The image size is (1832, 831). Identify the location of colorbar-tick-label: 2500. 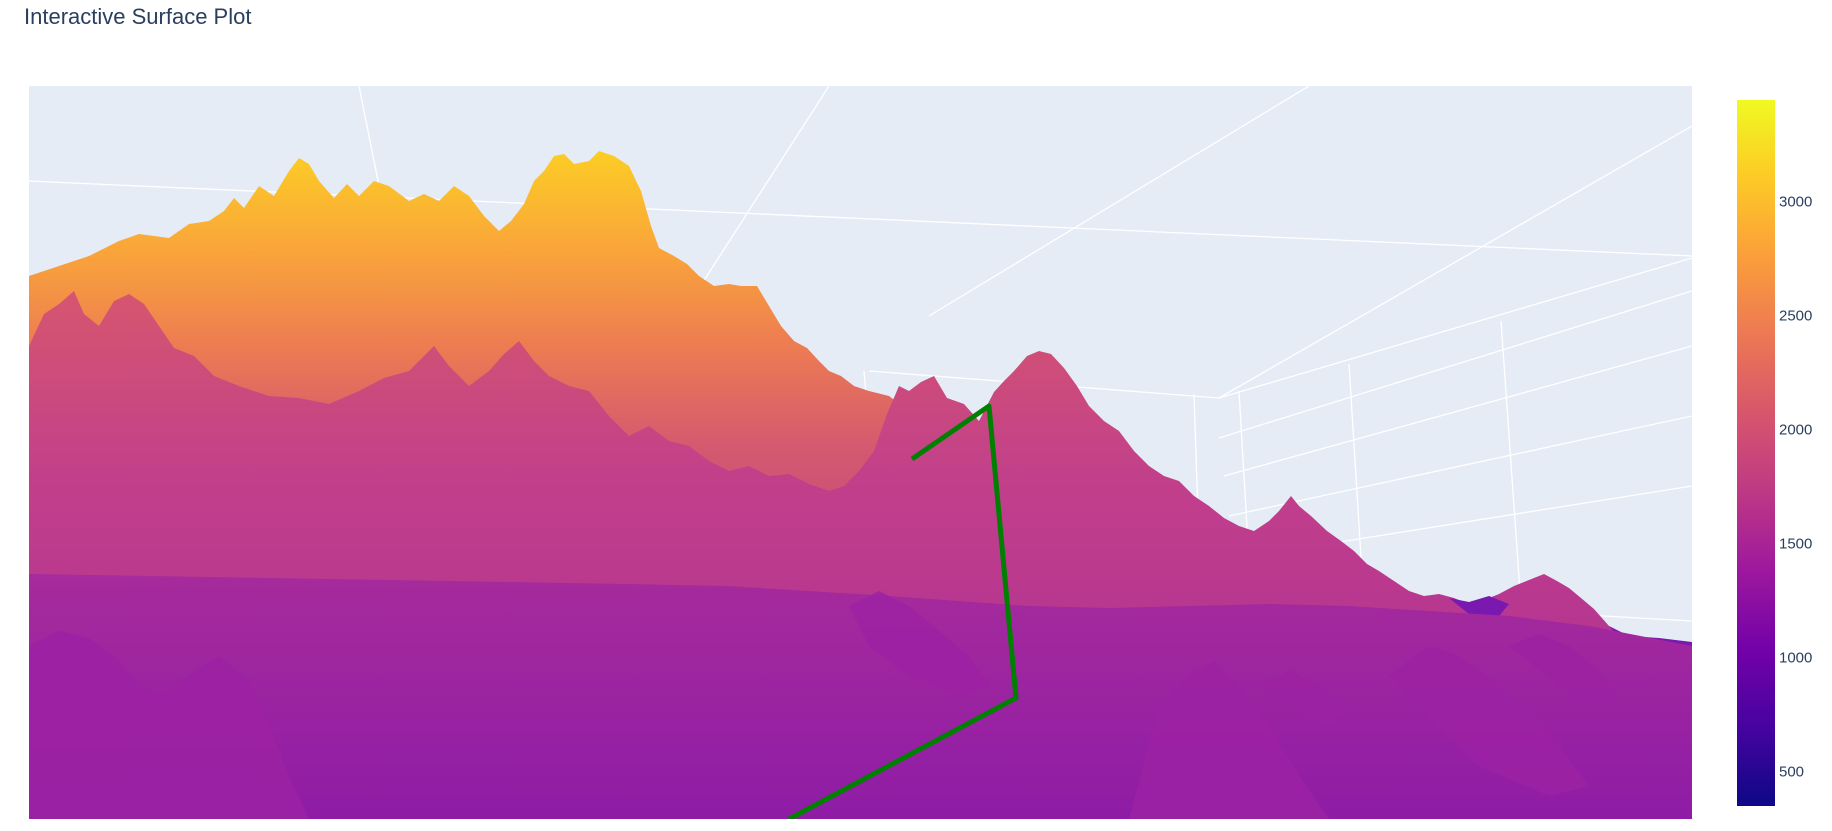
(1796, 316).